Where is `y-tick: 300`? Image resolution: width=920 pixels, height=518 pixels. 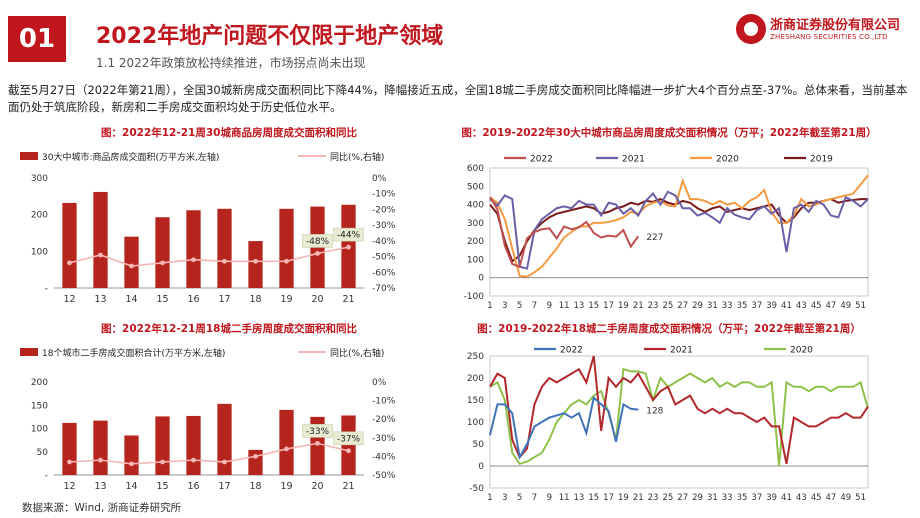 y-tick: 300 is located at coordinates (475, 224).